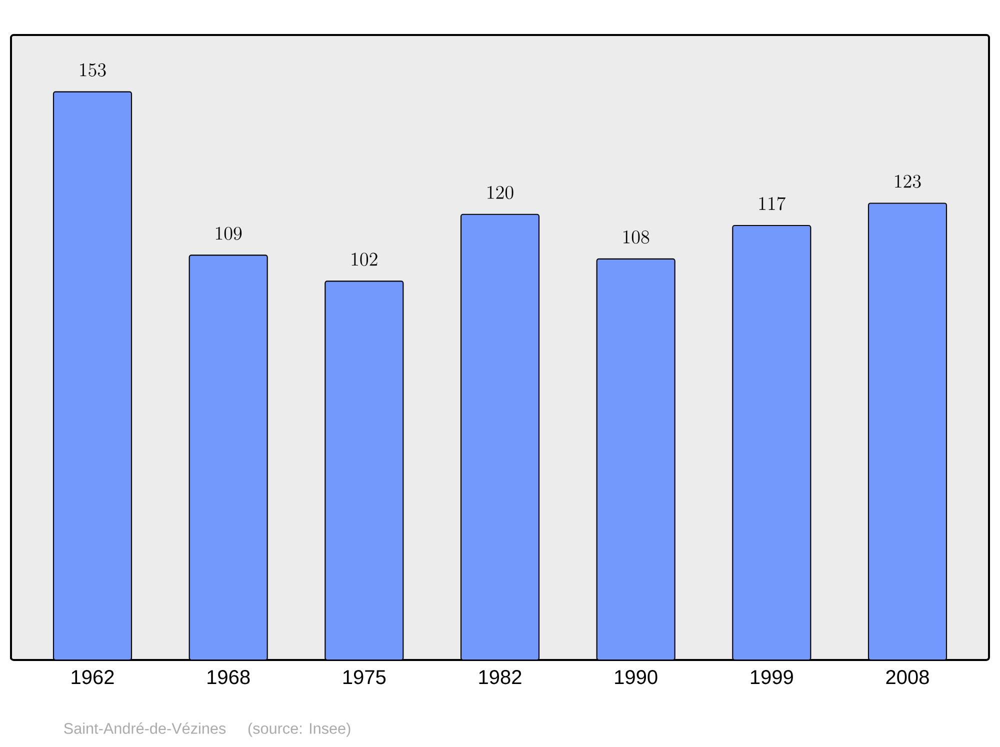  Describe the element at coordinates (907, 677) in the screenshot. I see `x-tick-label: 2008` at that location.